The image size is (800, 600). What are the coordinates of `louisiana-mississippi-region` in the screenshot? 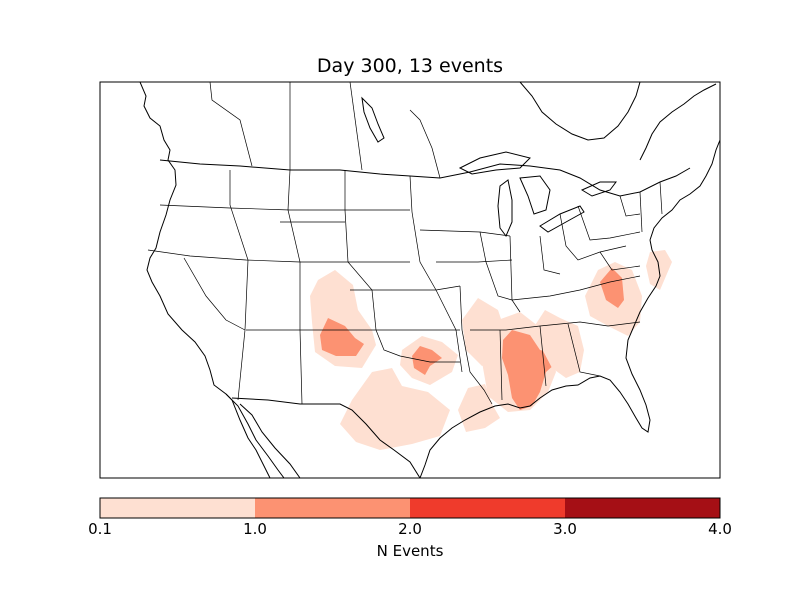 It's located at (533, 370).